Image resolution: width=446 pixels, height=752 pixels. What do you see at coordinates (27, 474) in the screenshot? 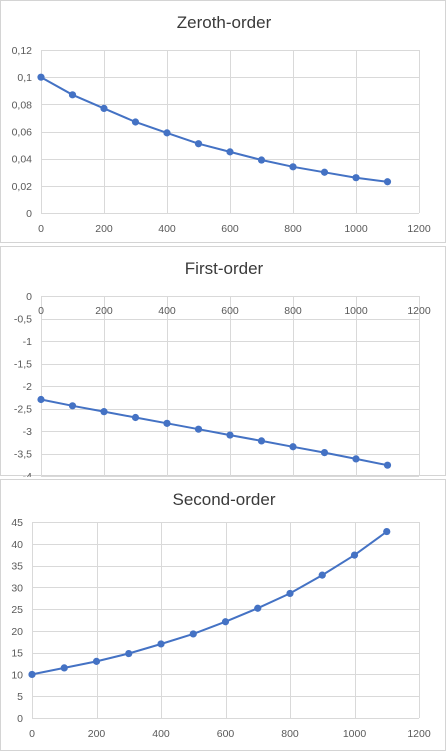
I see `y-tick-label: -4` at bounding box center [27, 474].